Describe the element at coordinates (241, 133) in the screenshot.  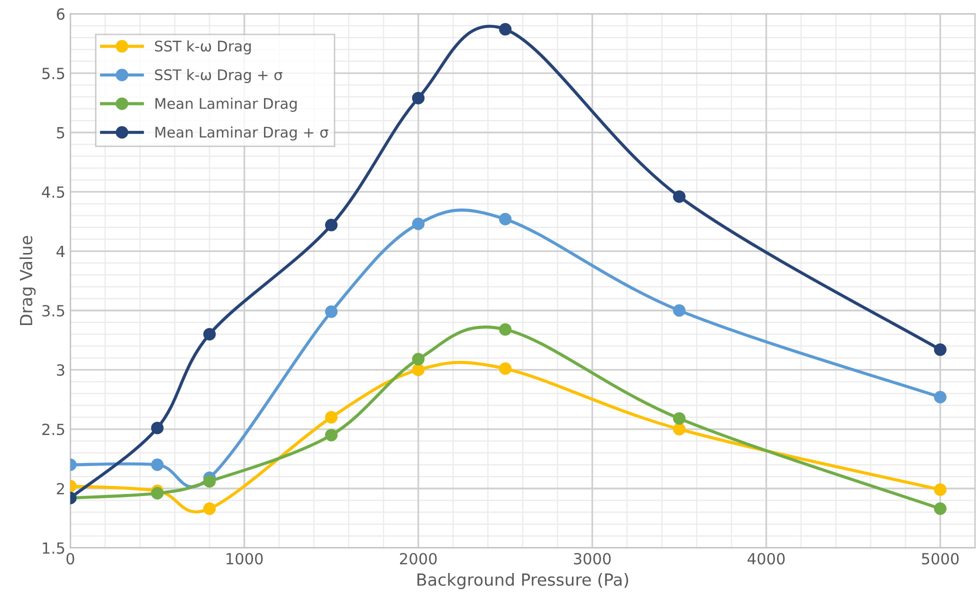
I see `legend-label: Mean Laminar Drag + σ` at that location.